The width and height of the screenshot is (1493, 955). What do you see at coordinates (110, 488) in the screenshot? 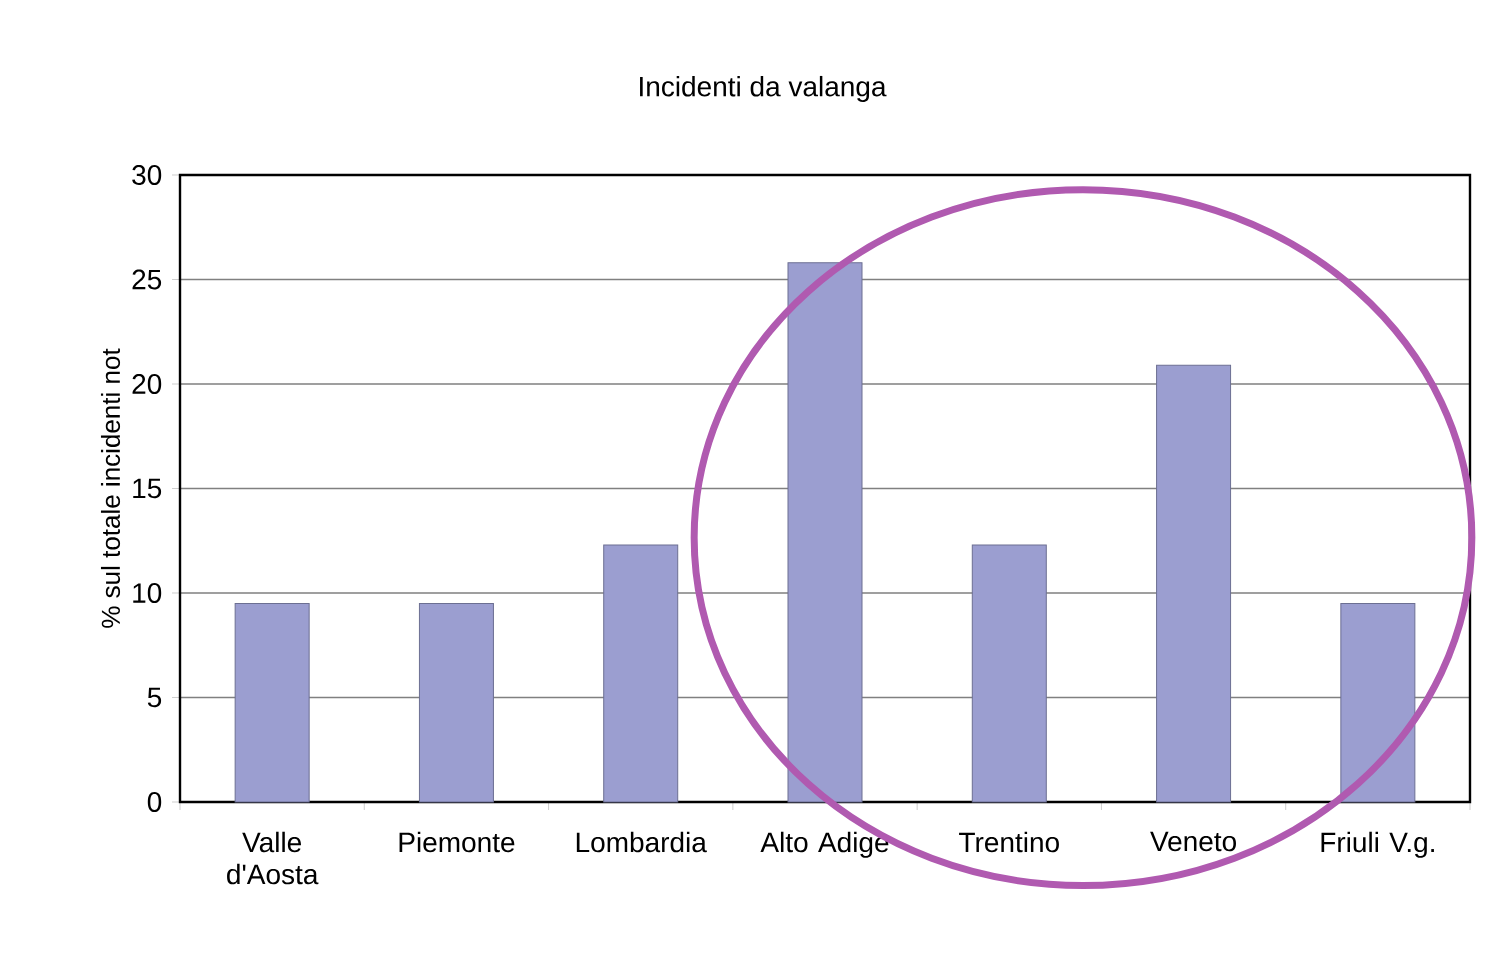
I see `y-axis-title: % sul totale incidenti not` at bounding box center [110, 488].